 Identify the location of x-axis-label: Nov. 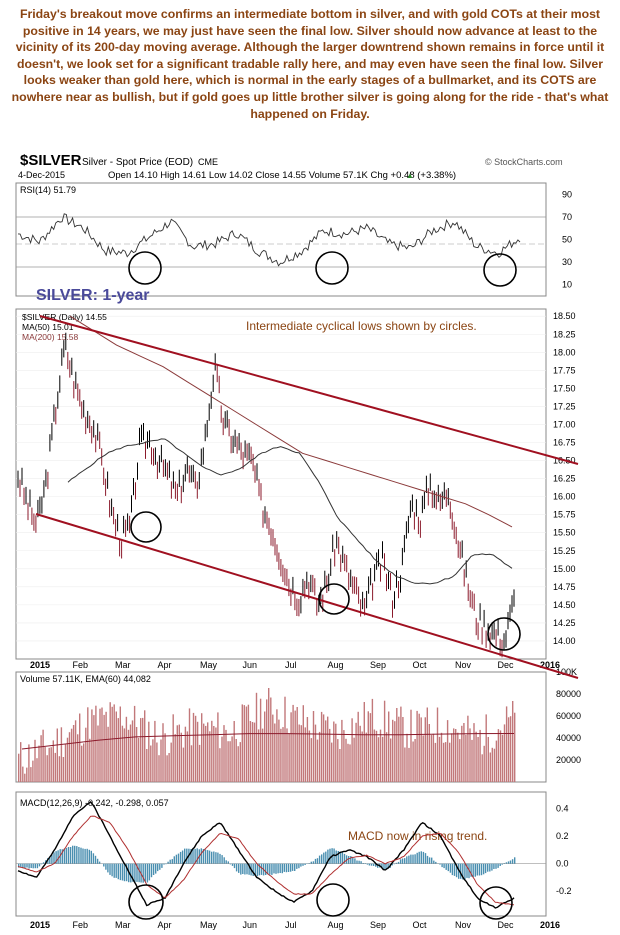
(463, 665).